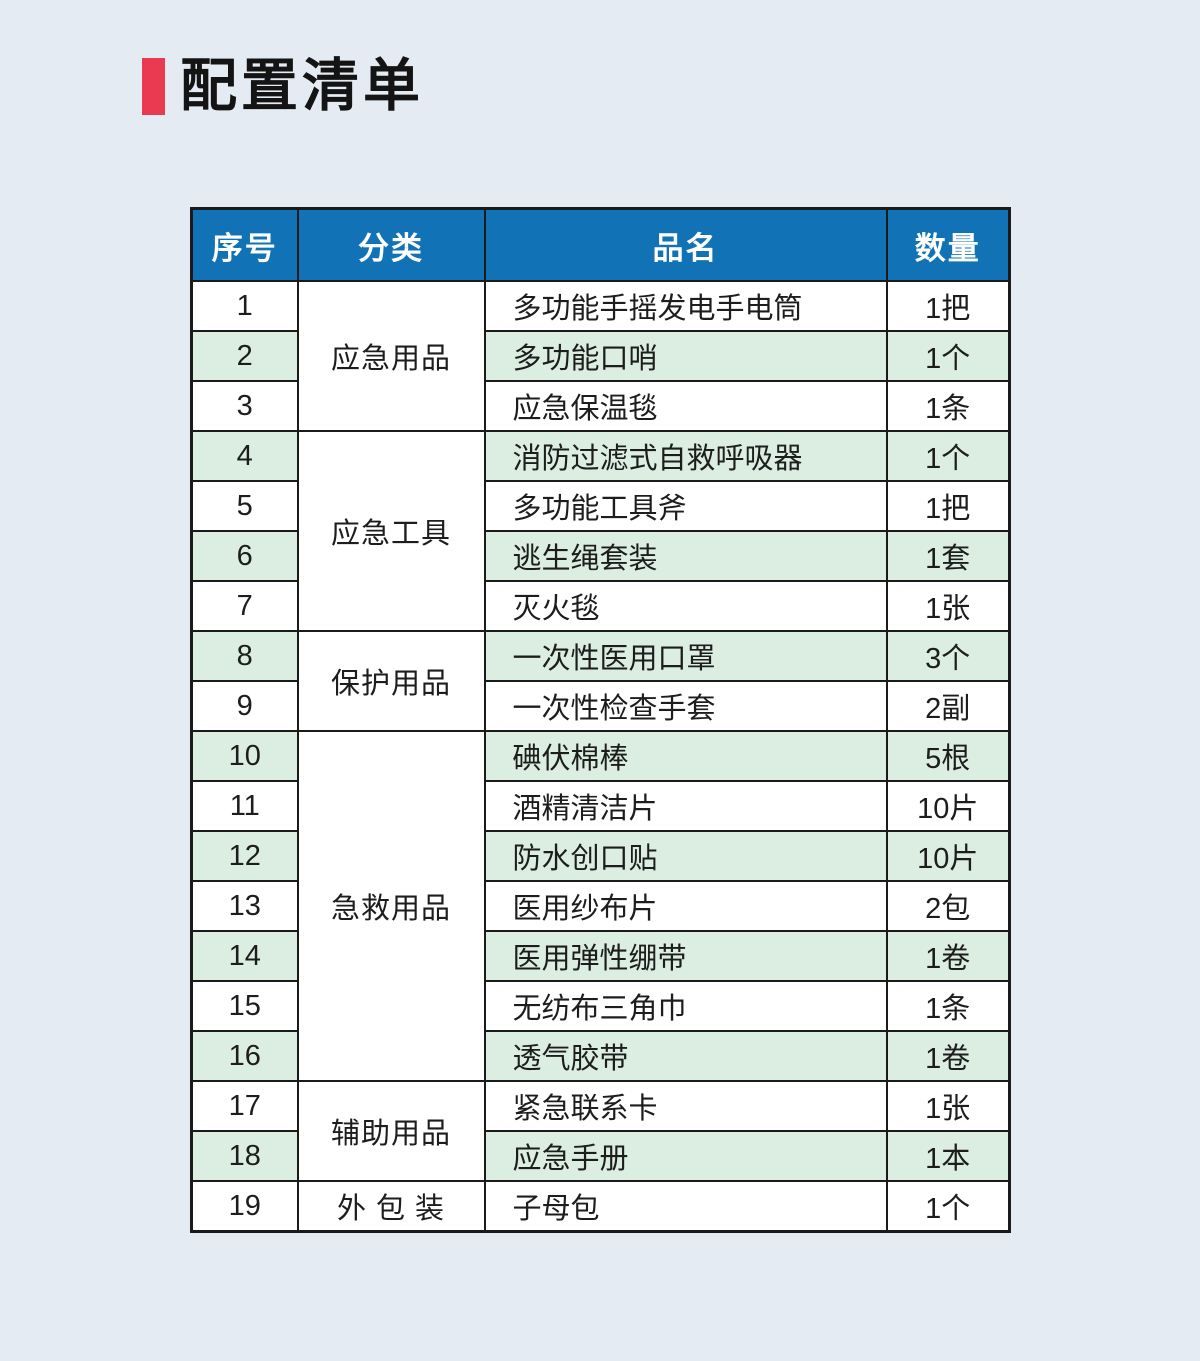 The image size is (1200, 1361). Describe the element at coordinates (391, 531) in the screenshot. I see `category-cell: 应急工具` at that location.